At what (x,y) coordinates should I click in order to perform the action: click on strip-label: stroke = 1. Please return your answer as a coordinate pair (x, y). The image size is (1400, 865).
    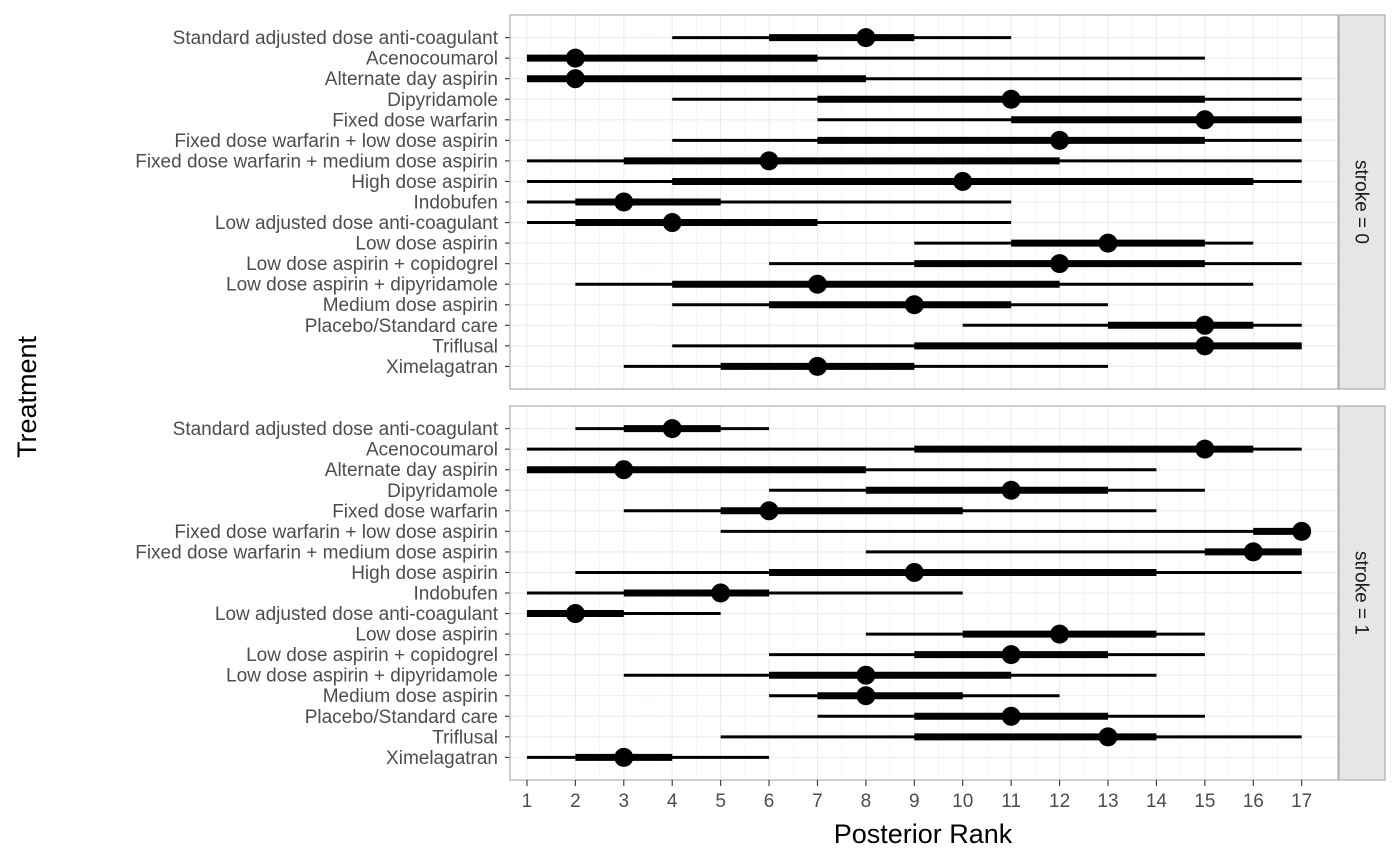
    Looking at the image, I should click on (1361, 593).